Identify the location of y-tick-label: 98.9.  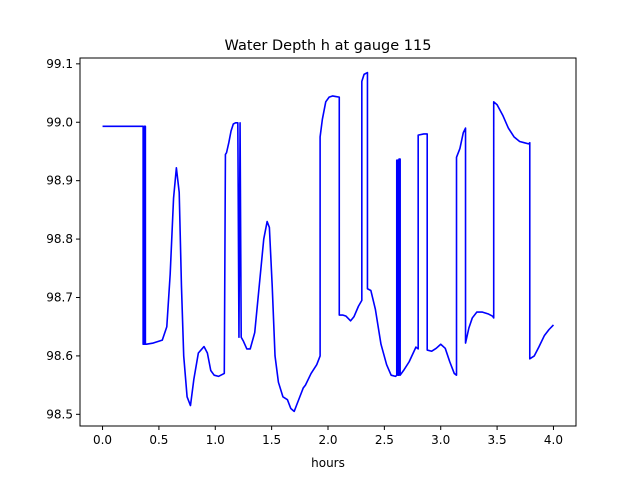
(59, 181).